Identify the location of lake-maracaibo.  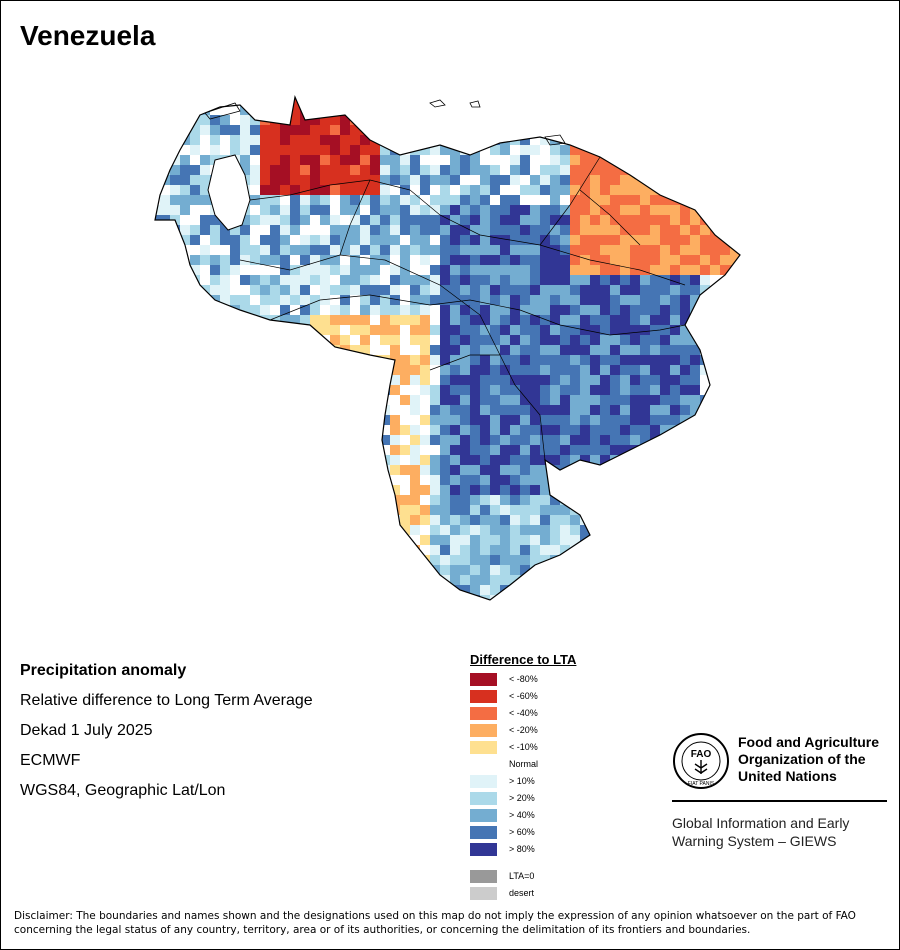
(229, 192).